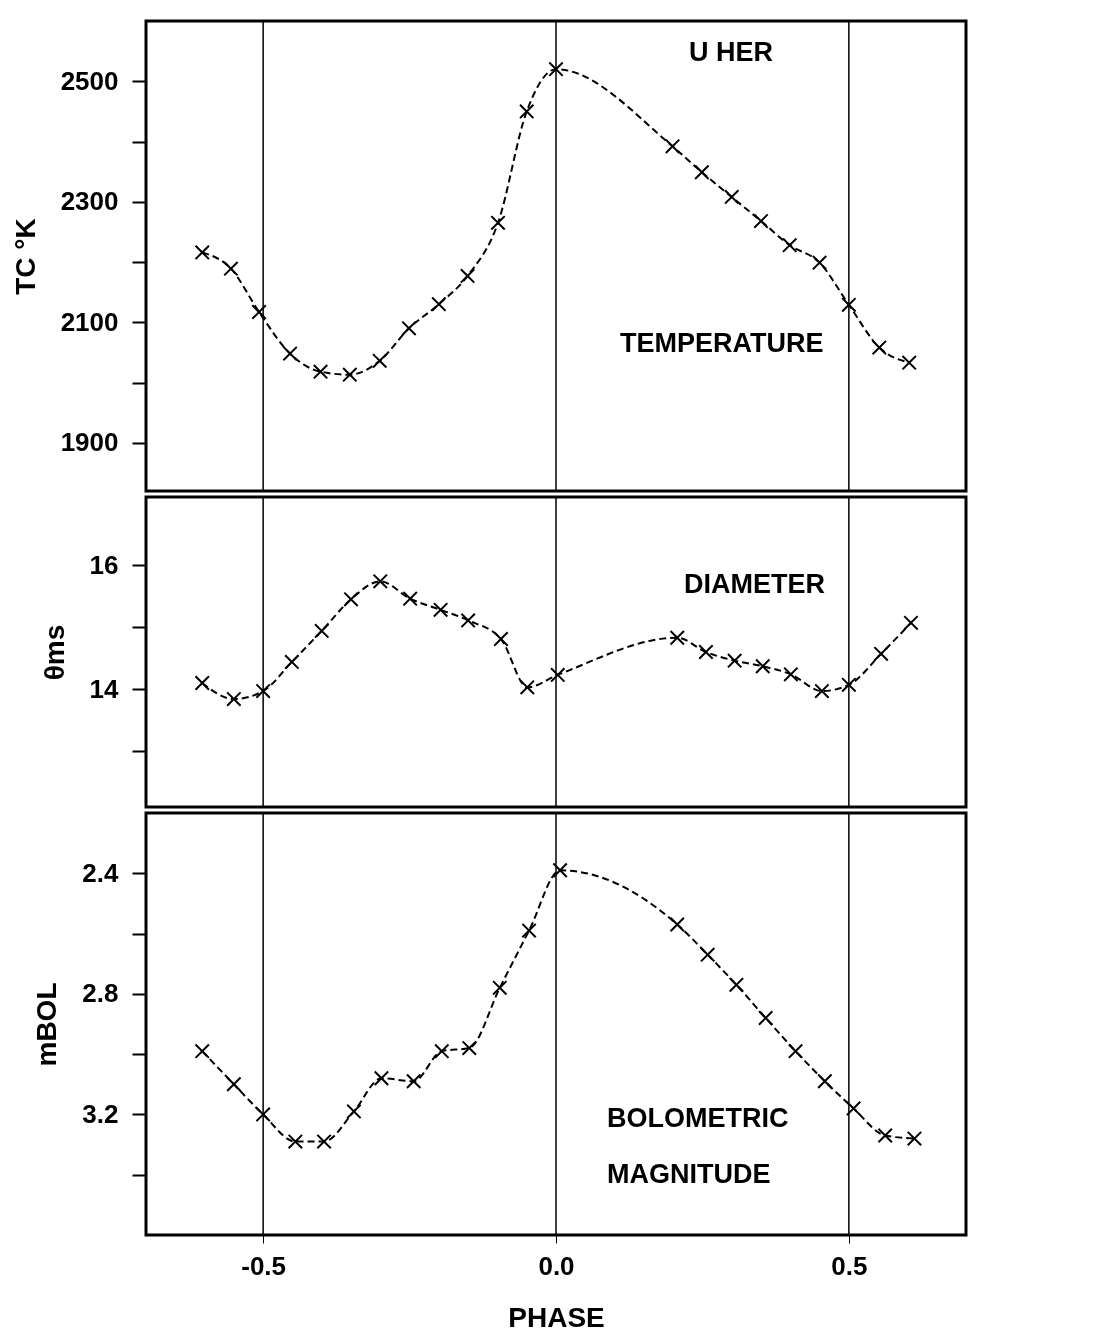 The height and width of the screenshot is (1342, 1100). I want to click on x-tick-label: 0.0, so click(556, 1265).